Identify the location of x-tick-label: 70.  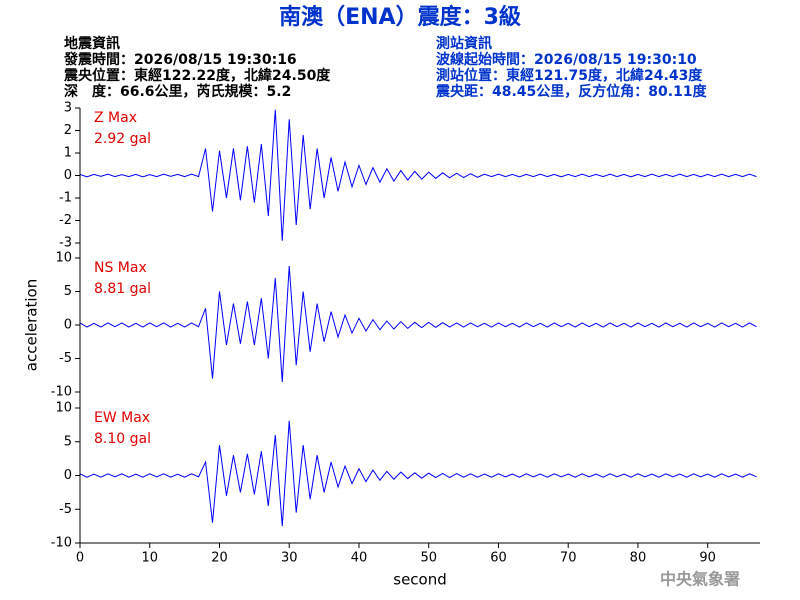
(568, 558).